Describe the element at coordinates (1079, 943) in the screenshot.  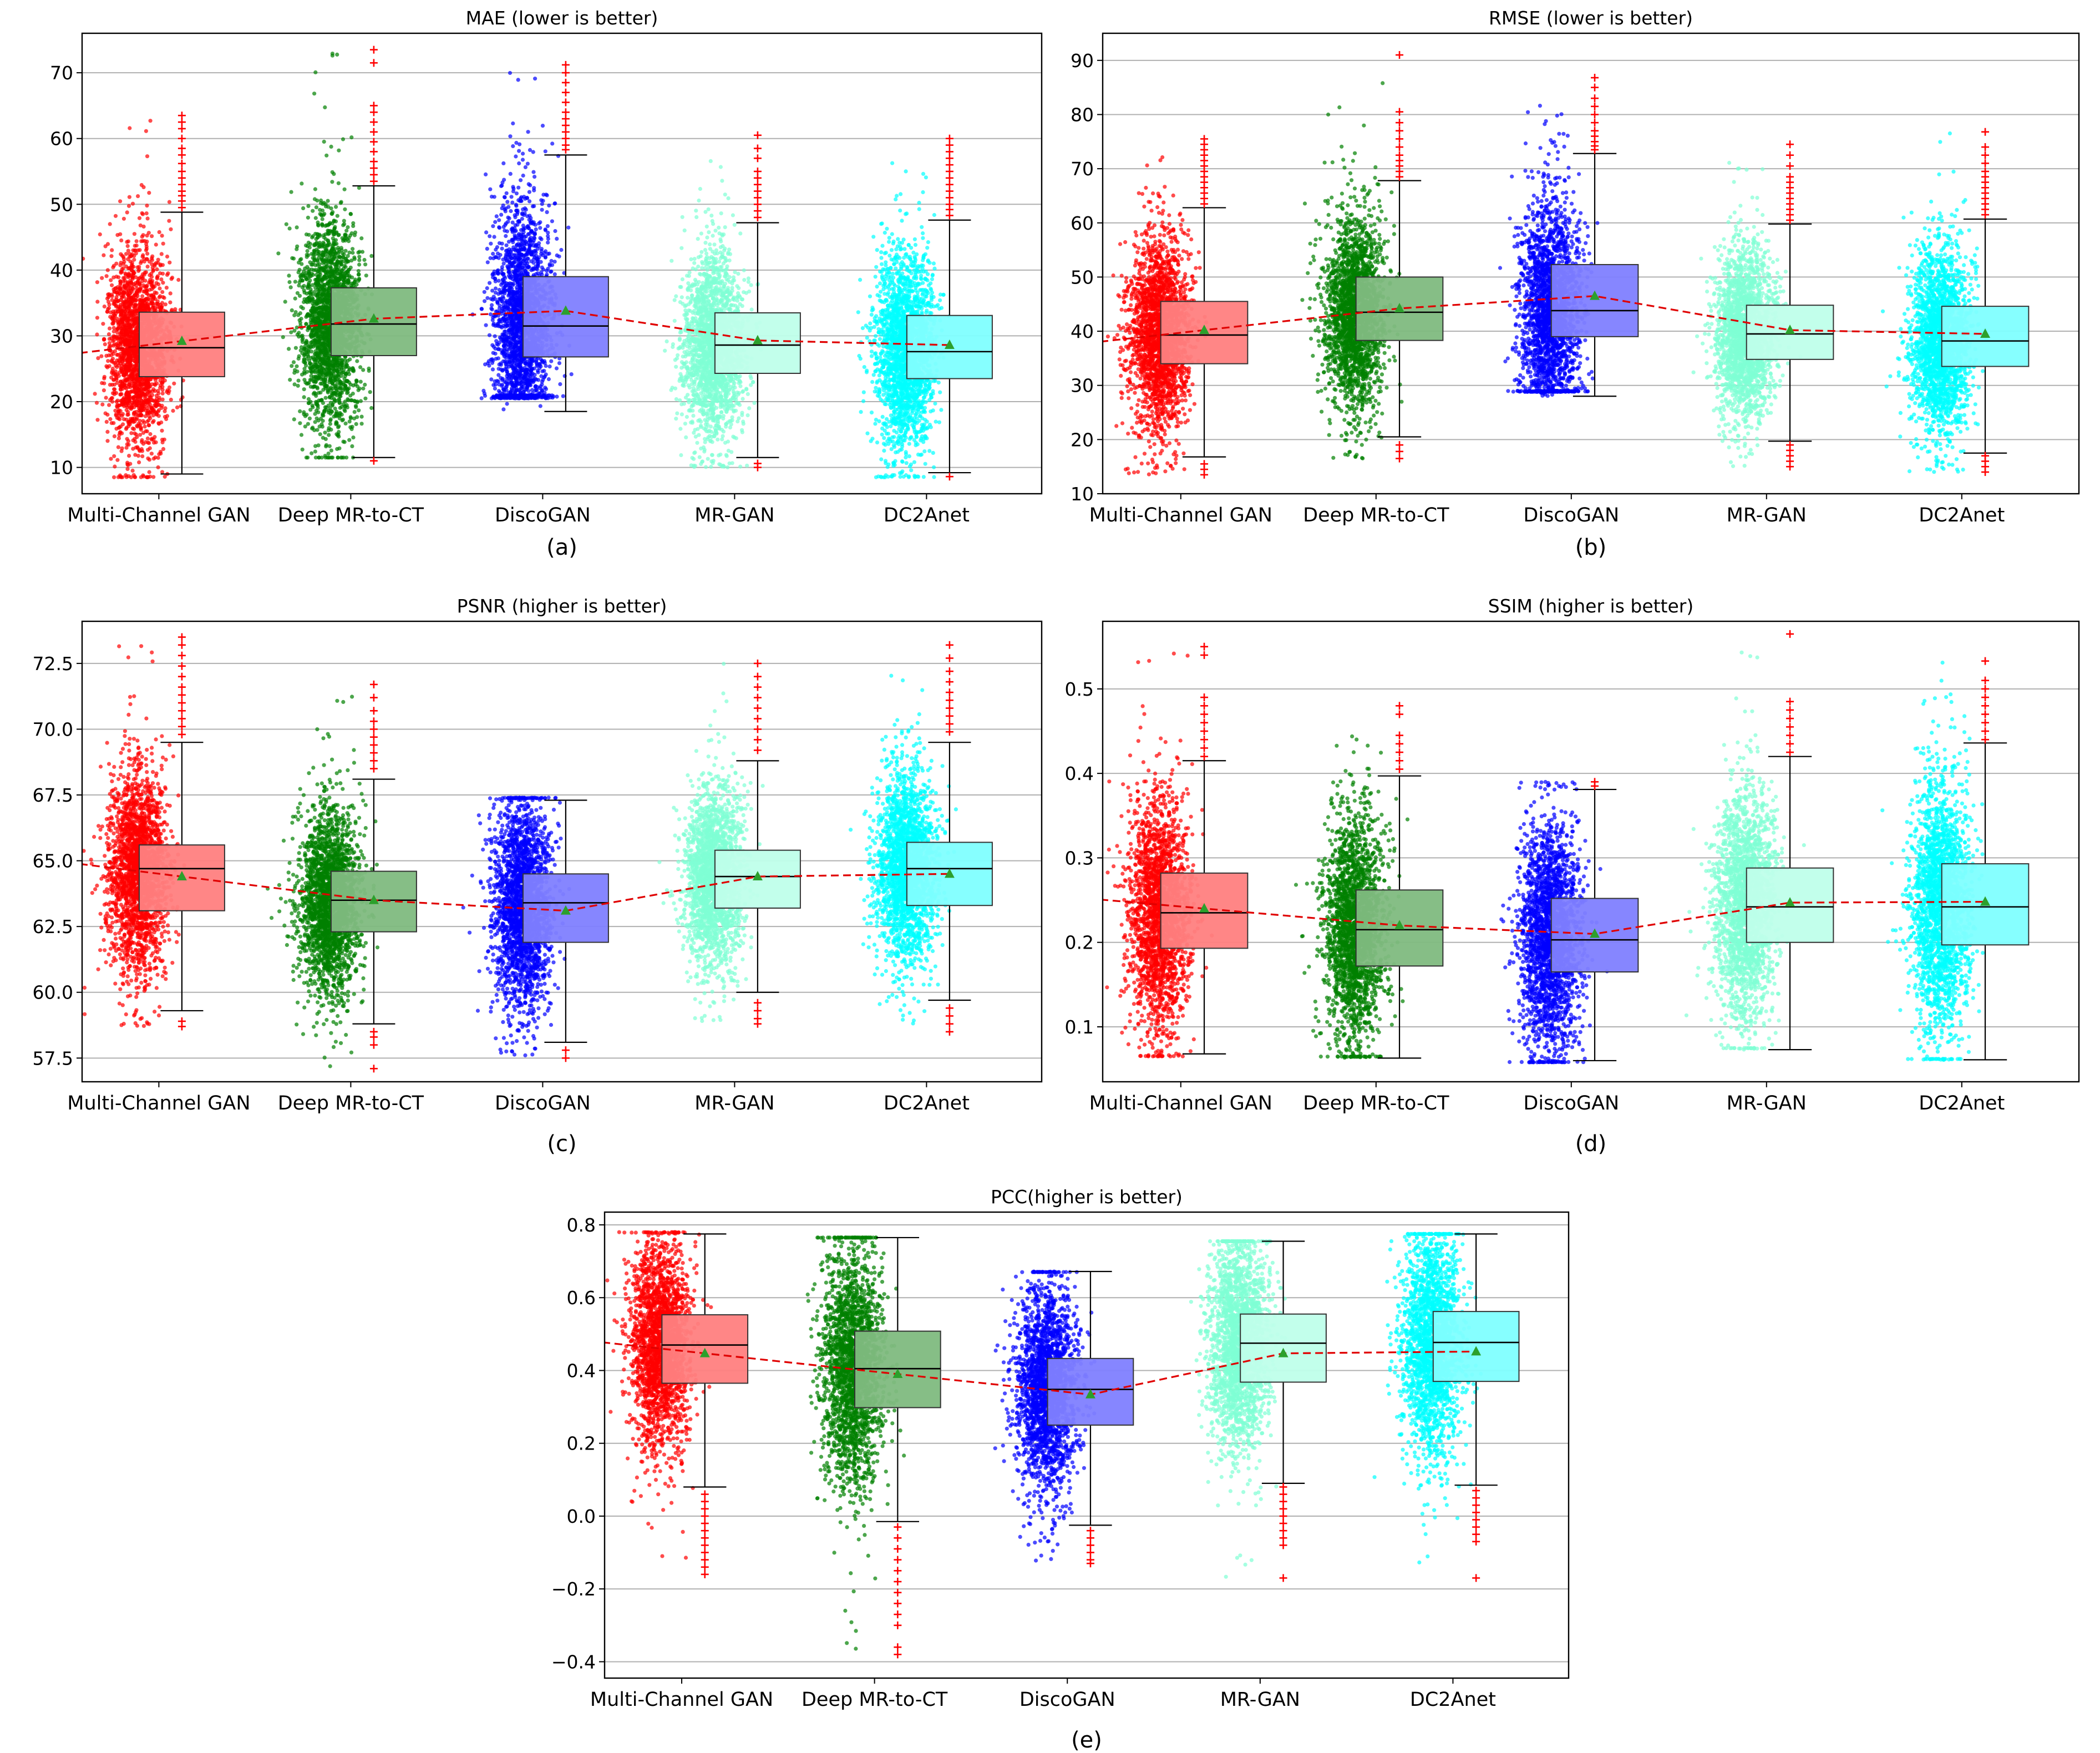
I see `y-tick-label: 0.2` at that location.